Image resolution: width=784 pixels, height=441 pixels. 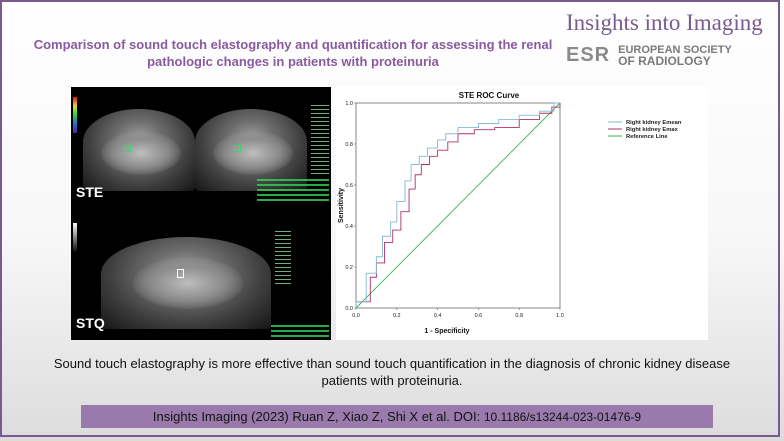 What do you see at coordinates (664, 60) in the screenshot?
I see `society-line-2: OF RADIOLOGY` at bounding box center [664, 60].